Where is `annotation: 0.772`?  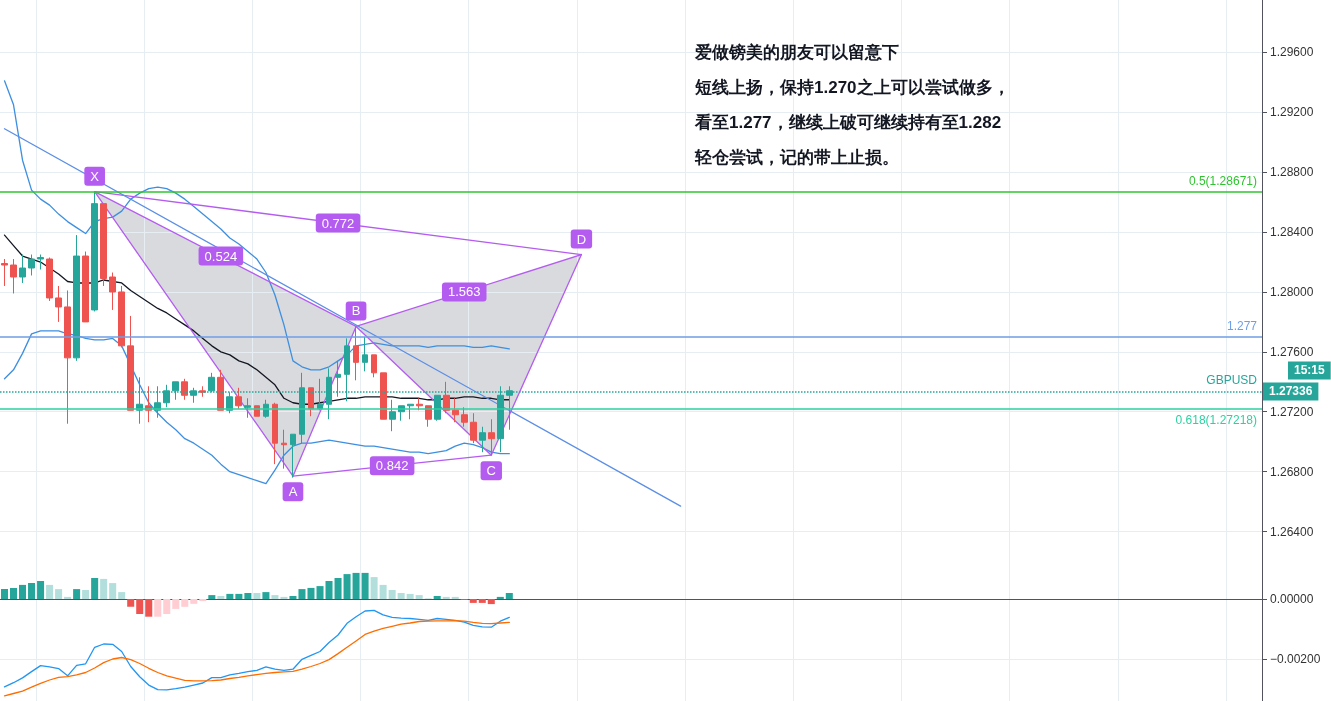 annotation: 0.772 is located at coordinates (338, 223).